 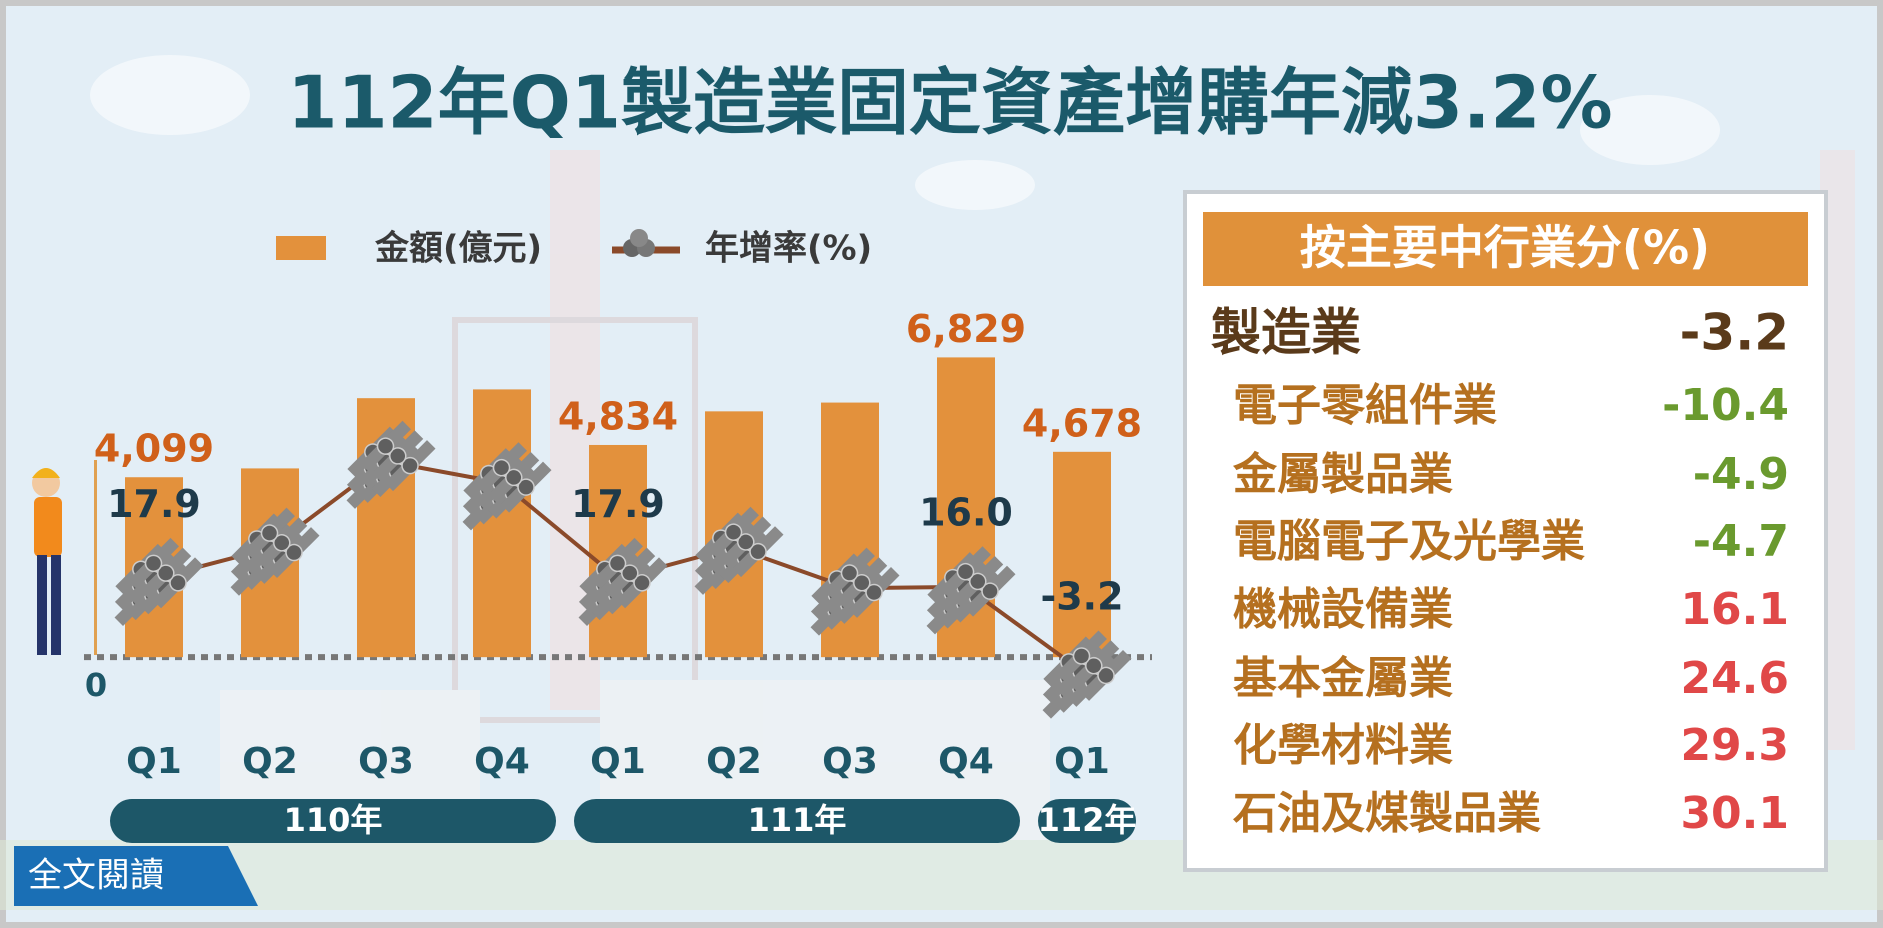 What do you see at coordinates (1725, 405) in the screenshot?
I see `panel-row-value: -10.4` at bounding box center [1725, 405].